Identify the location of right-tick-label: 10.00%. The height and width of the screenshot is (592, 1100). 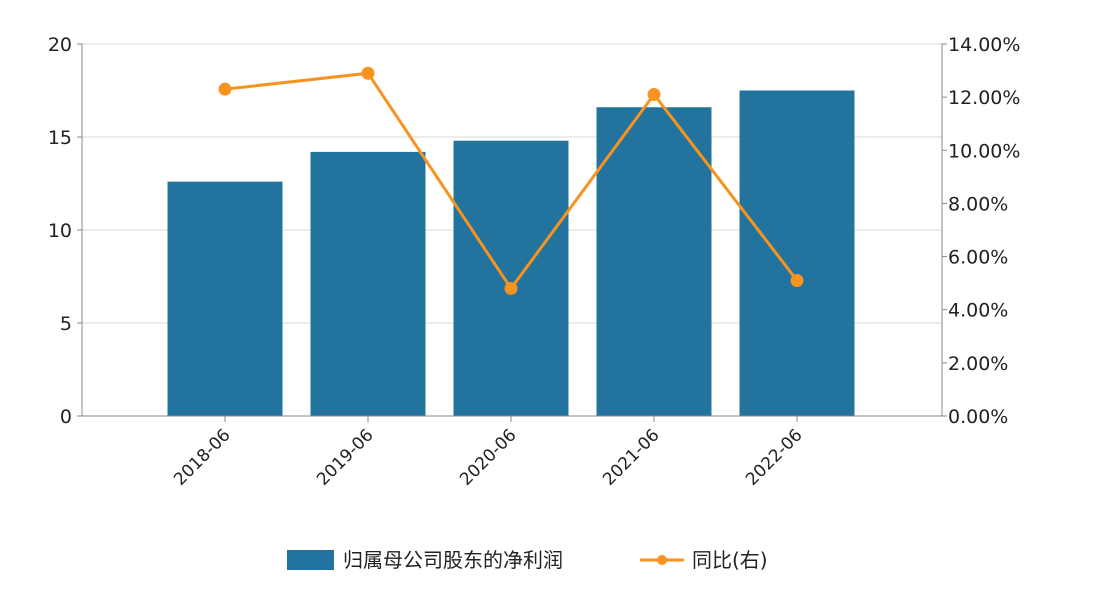
(984, 151).